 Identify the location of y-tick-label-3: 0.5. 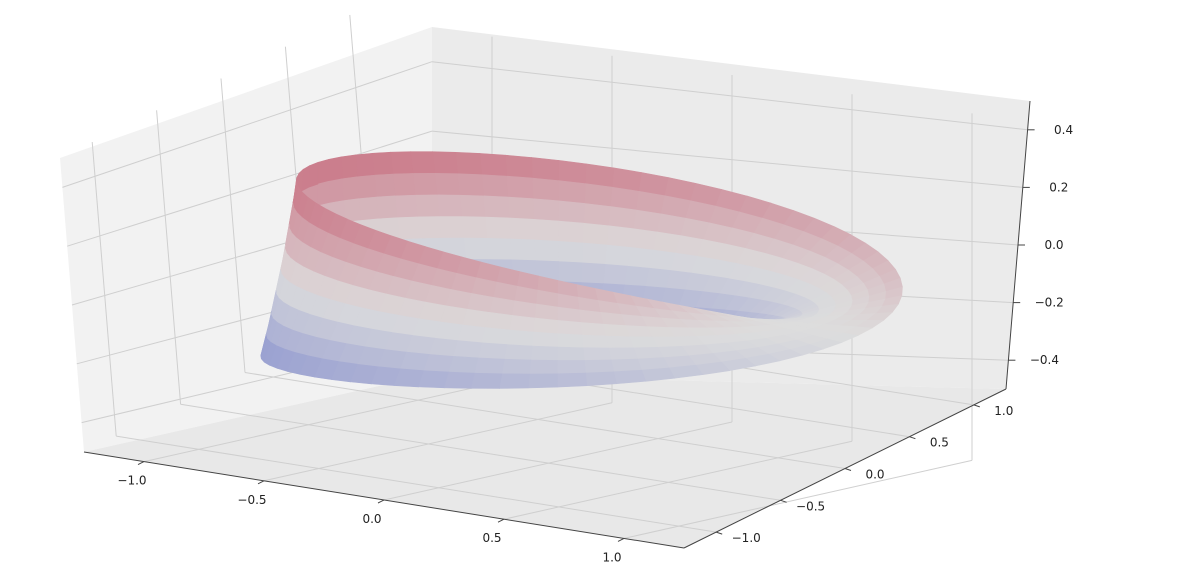
(939, 443).